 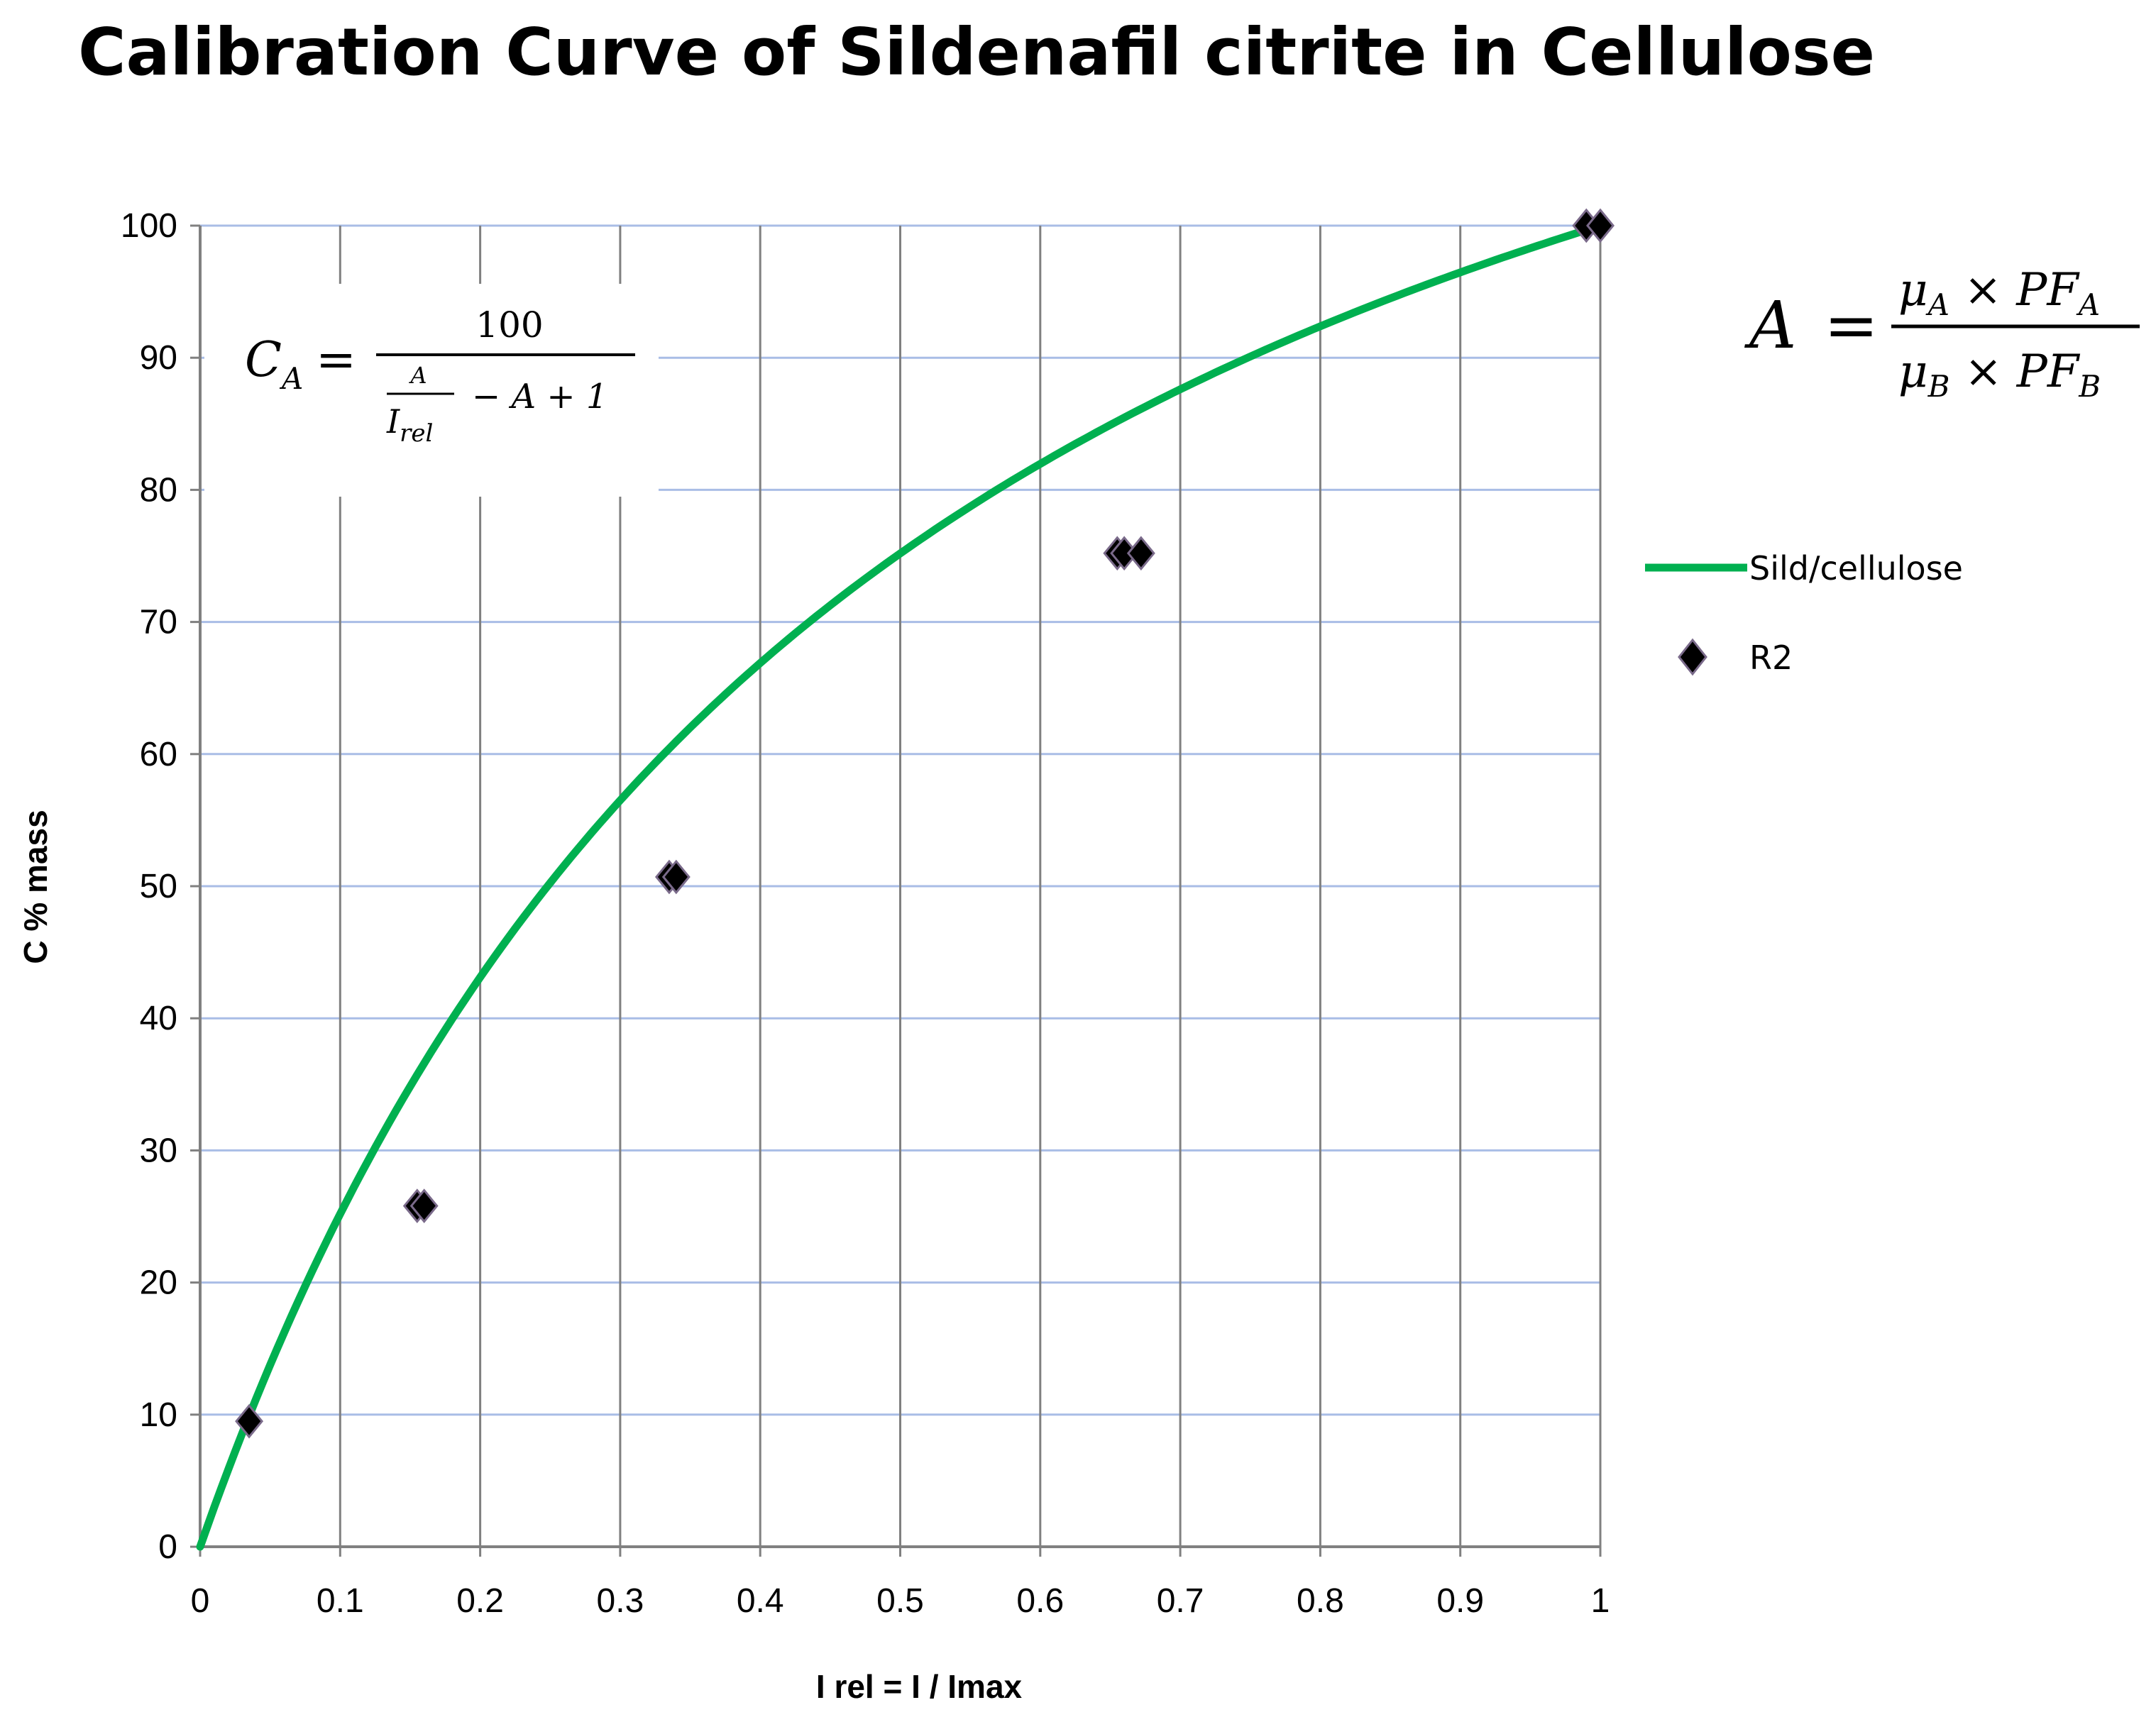 I want to click on y-tick-label: 60, so click(x=158, y=755).